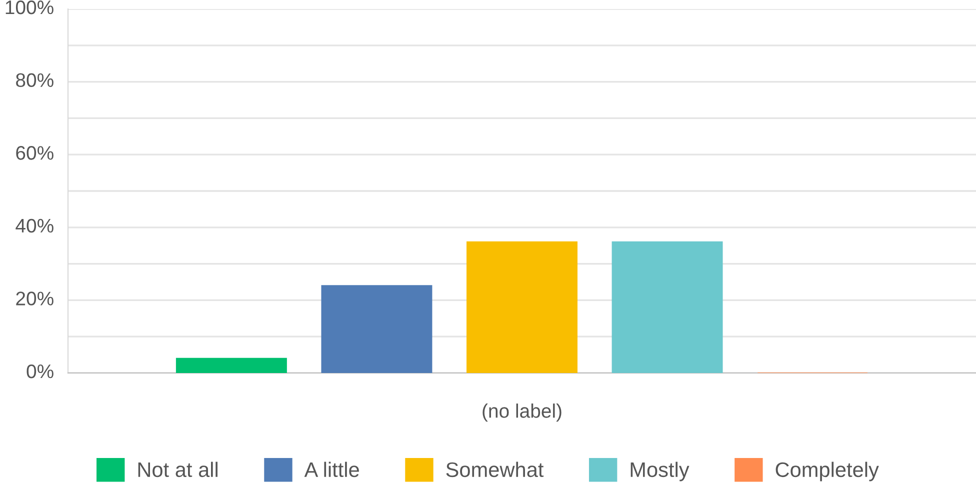  I want to click on y-tick-label: 80%, so click(35, 80).